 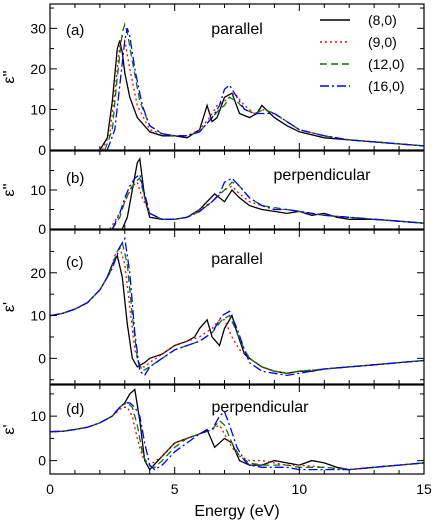 I want to click on y-tick-label: 30, so click(x=38, y=28).